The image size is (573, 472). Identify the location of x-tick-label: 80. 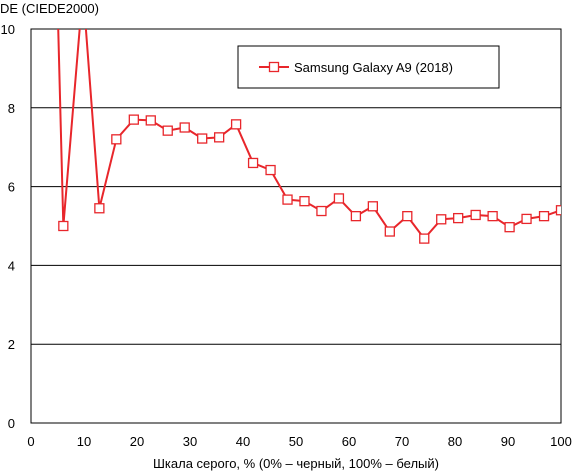
(455, 441).